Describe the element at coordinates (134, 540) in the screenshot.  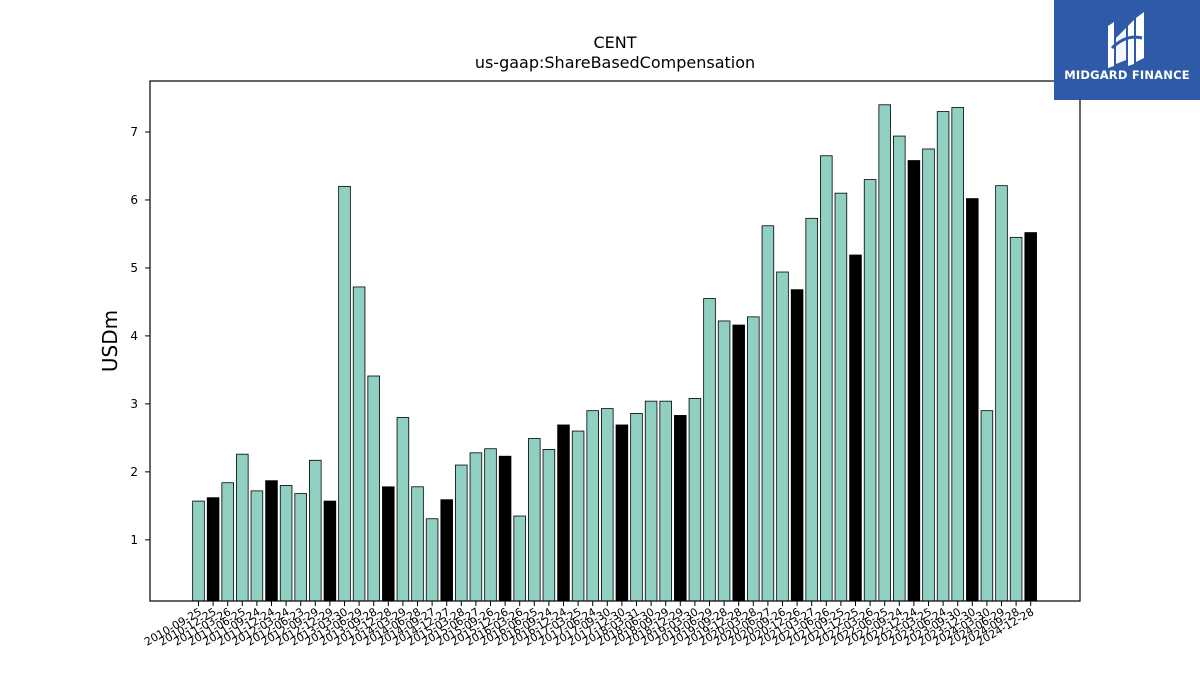
I see `y-tick-label: 1` at that location.